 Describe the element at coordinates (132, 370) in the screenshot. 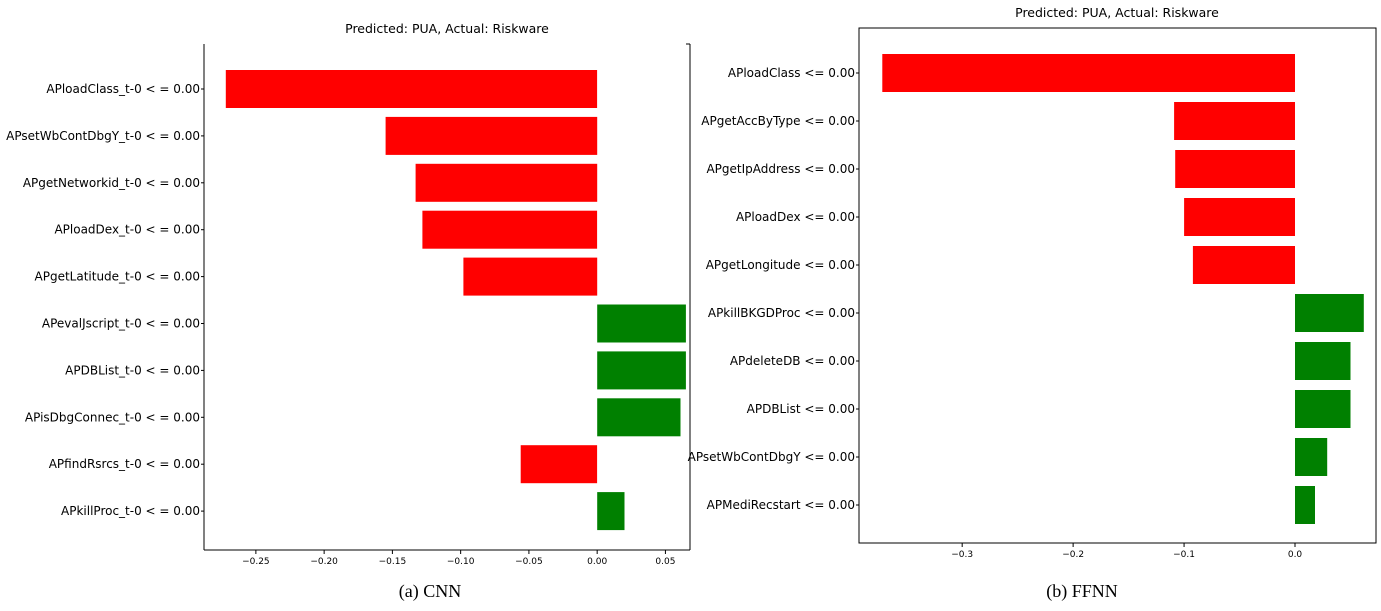

I see `cnn-feature-label-7: APDBList_t-0 < = 0.00` at that location.